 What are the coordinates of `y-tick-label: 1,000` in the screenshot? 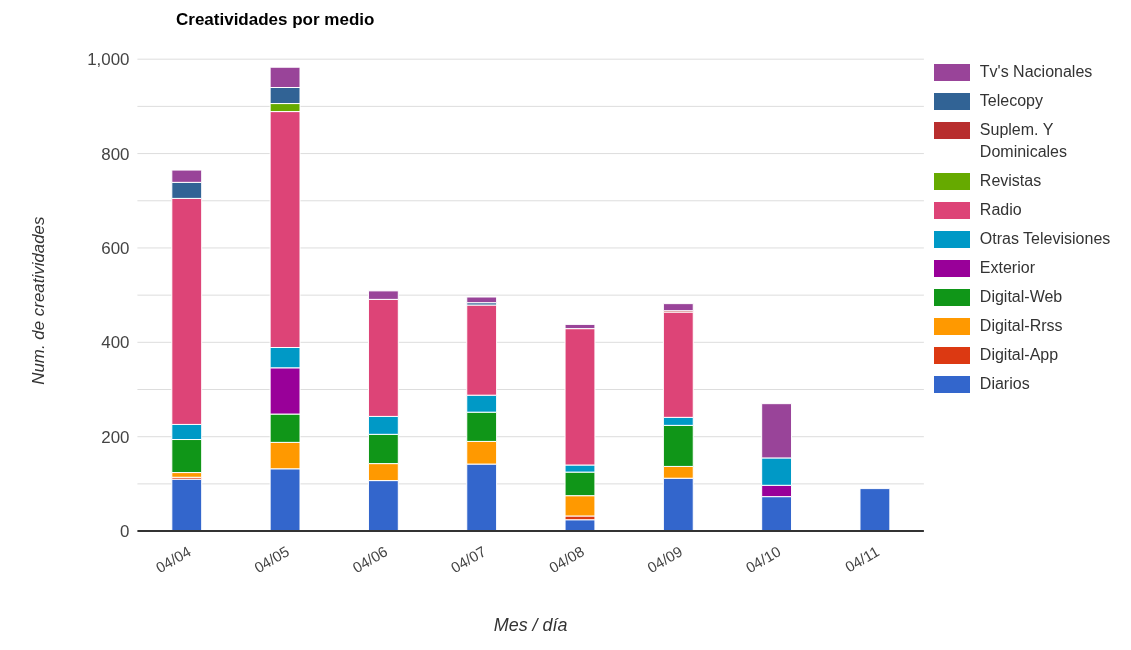 It's located at (108, 60).